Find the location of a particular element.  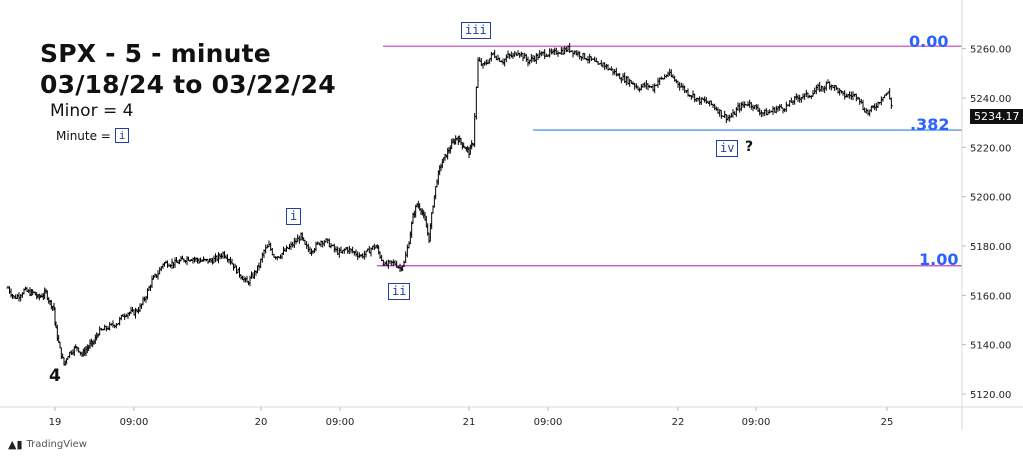

last-price-badge: 5234.17 is located at coordinates (996, 116).